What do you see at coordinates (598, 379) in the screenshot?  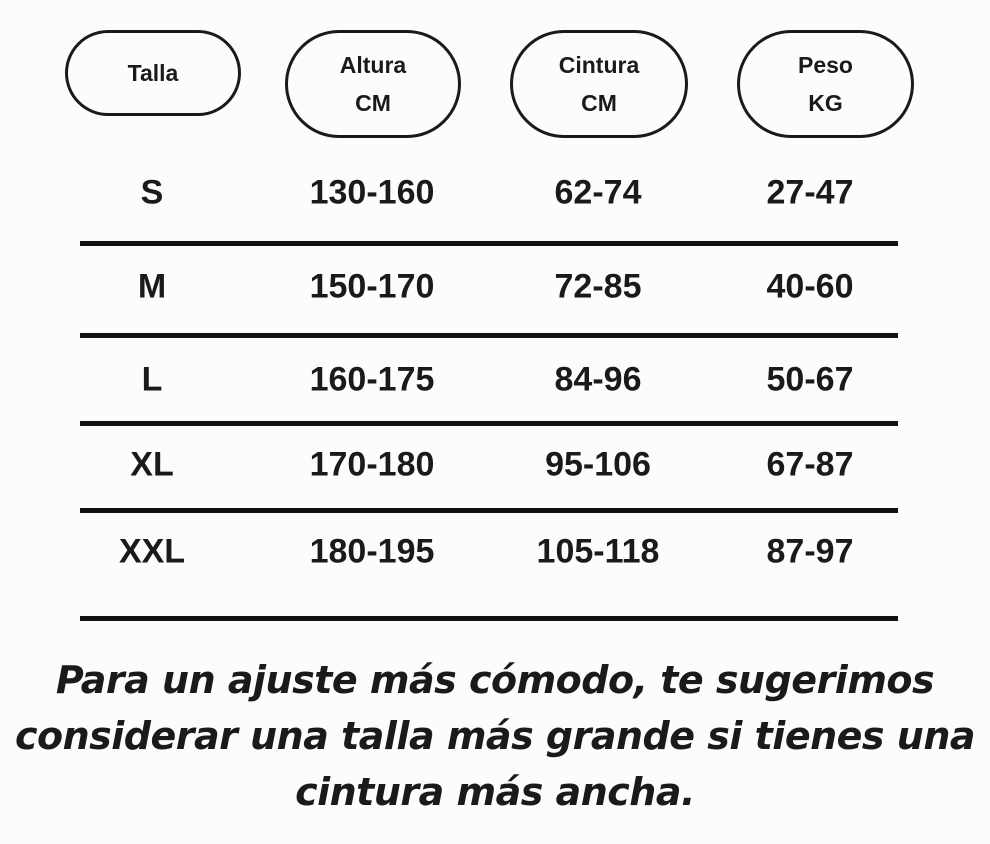 I see `cell-waist: 84-96` at bounding box center [598, 379].